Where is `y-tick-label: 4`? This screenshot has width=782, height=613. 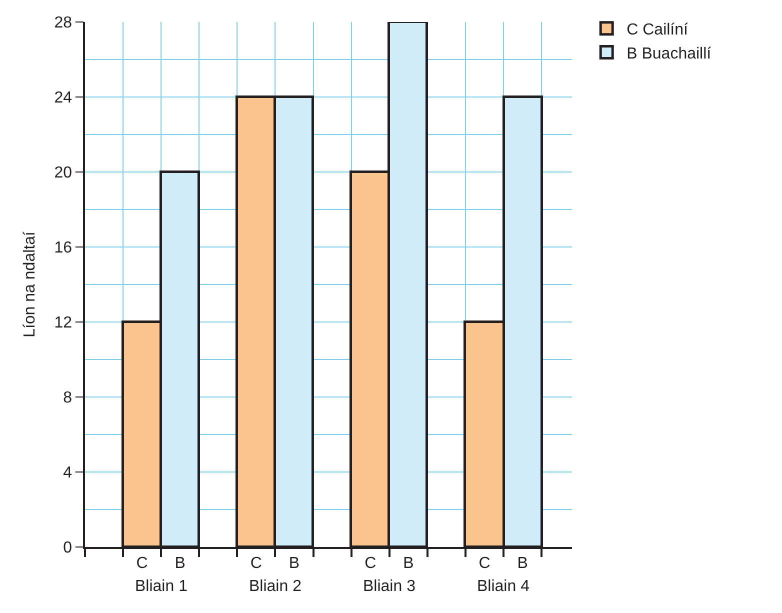 y-tick-label: 4 is located at coordinates (67, 473).